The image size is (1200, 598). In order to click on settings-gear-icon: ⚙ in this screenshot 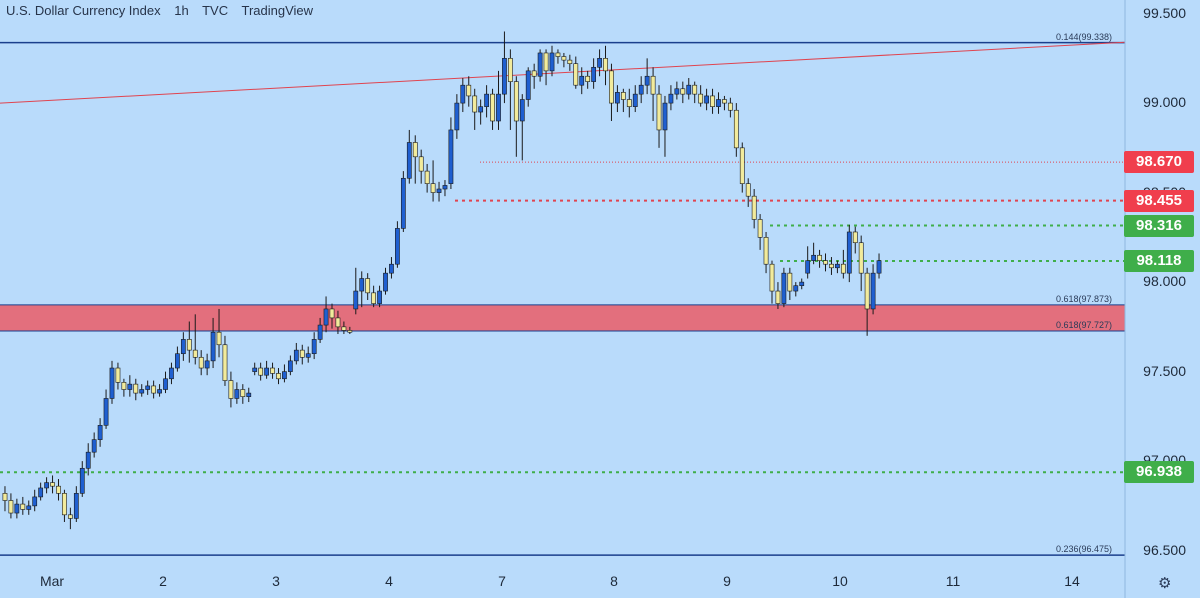, I will do `click(1165, 583)`.